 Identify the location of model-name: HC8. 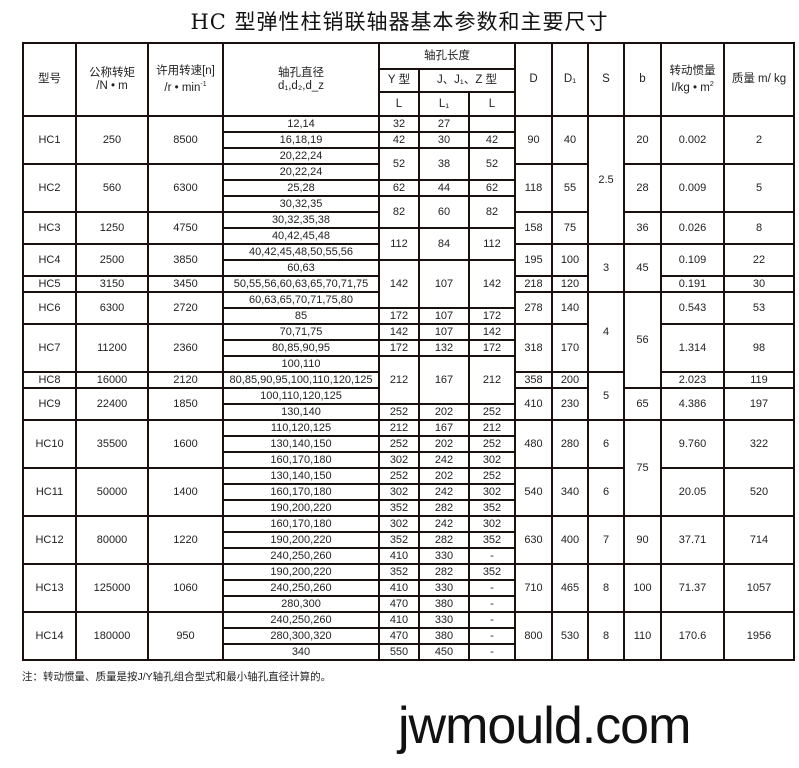
(49, 380).